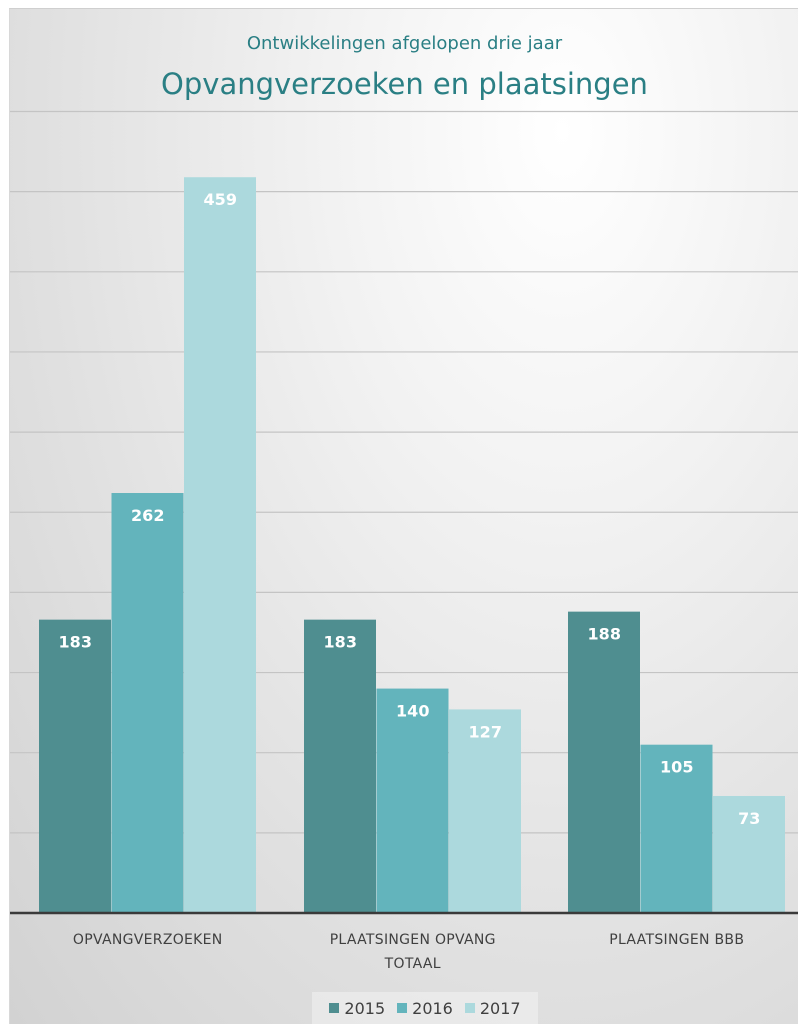 This screenshot has width=798, height=1024. I want to click on category-label-plaatsingen-opvang-totaal: PLAATSINGEN OPVANG TOTAAL, so click(412, 952).